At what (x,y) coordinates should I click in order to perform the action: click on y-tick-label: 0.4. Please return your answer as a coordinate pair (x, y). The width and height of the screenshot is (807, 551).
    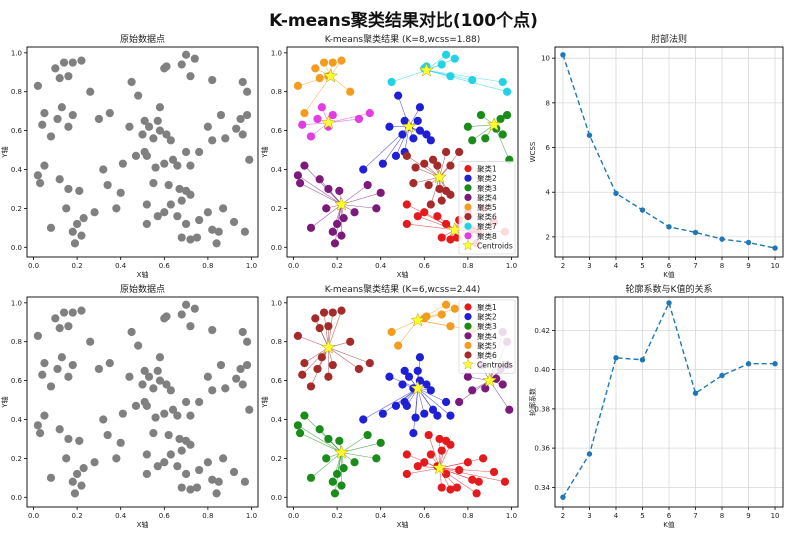
    Looking at the image, I should click on (277, 170).